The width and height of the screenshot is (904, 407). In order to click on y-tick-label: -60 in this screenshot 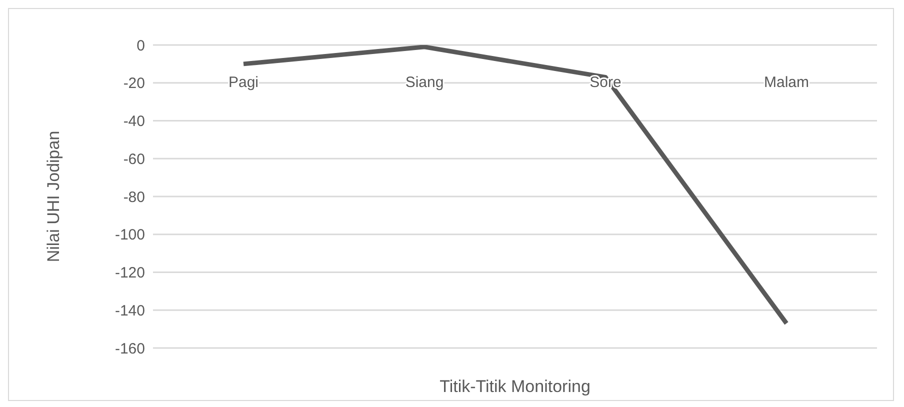, I will do `click(134, 159)`.